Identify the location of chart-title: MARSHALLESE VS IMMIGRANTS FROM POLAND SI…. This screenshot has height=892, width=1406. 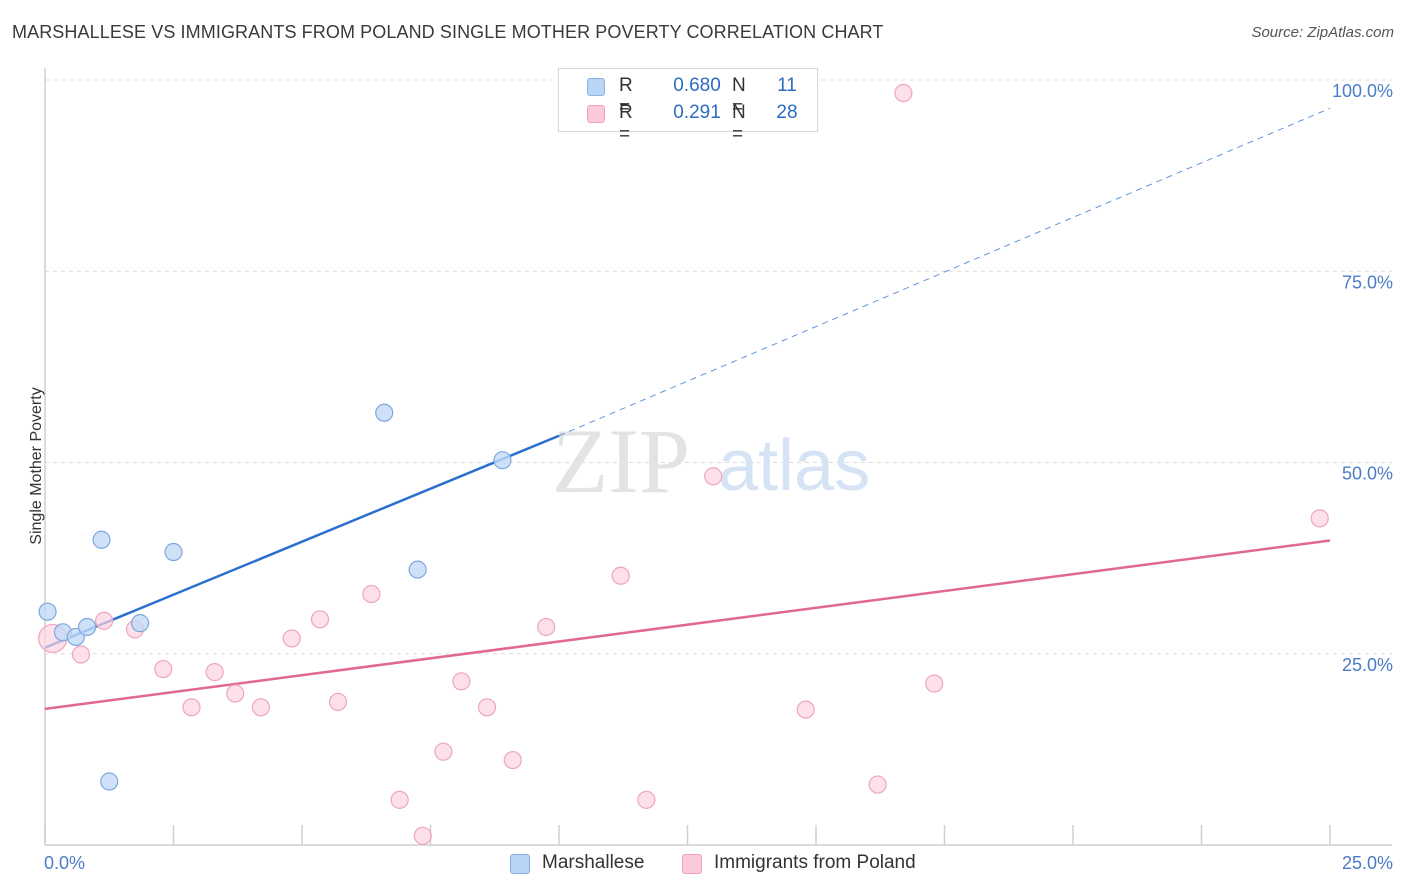
(448, 32).